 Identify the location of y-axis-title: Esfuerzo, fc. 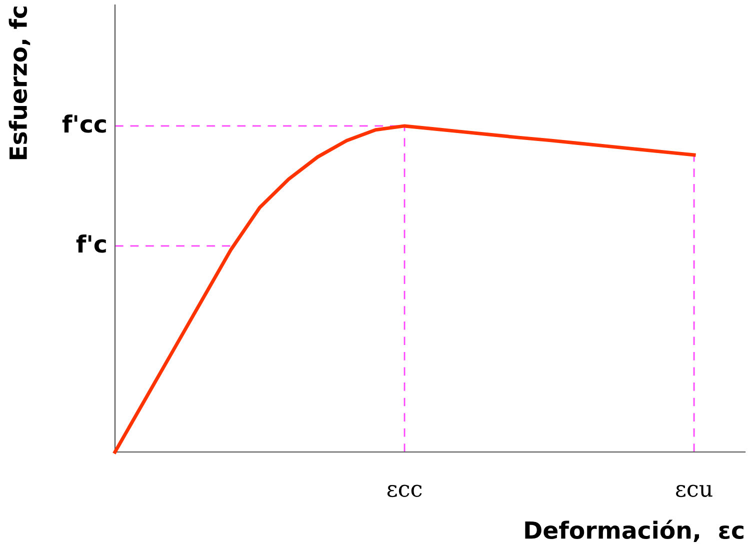
(19, 83).